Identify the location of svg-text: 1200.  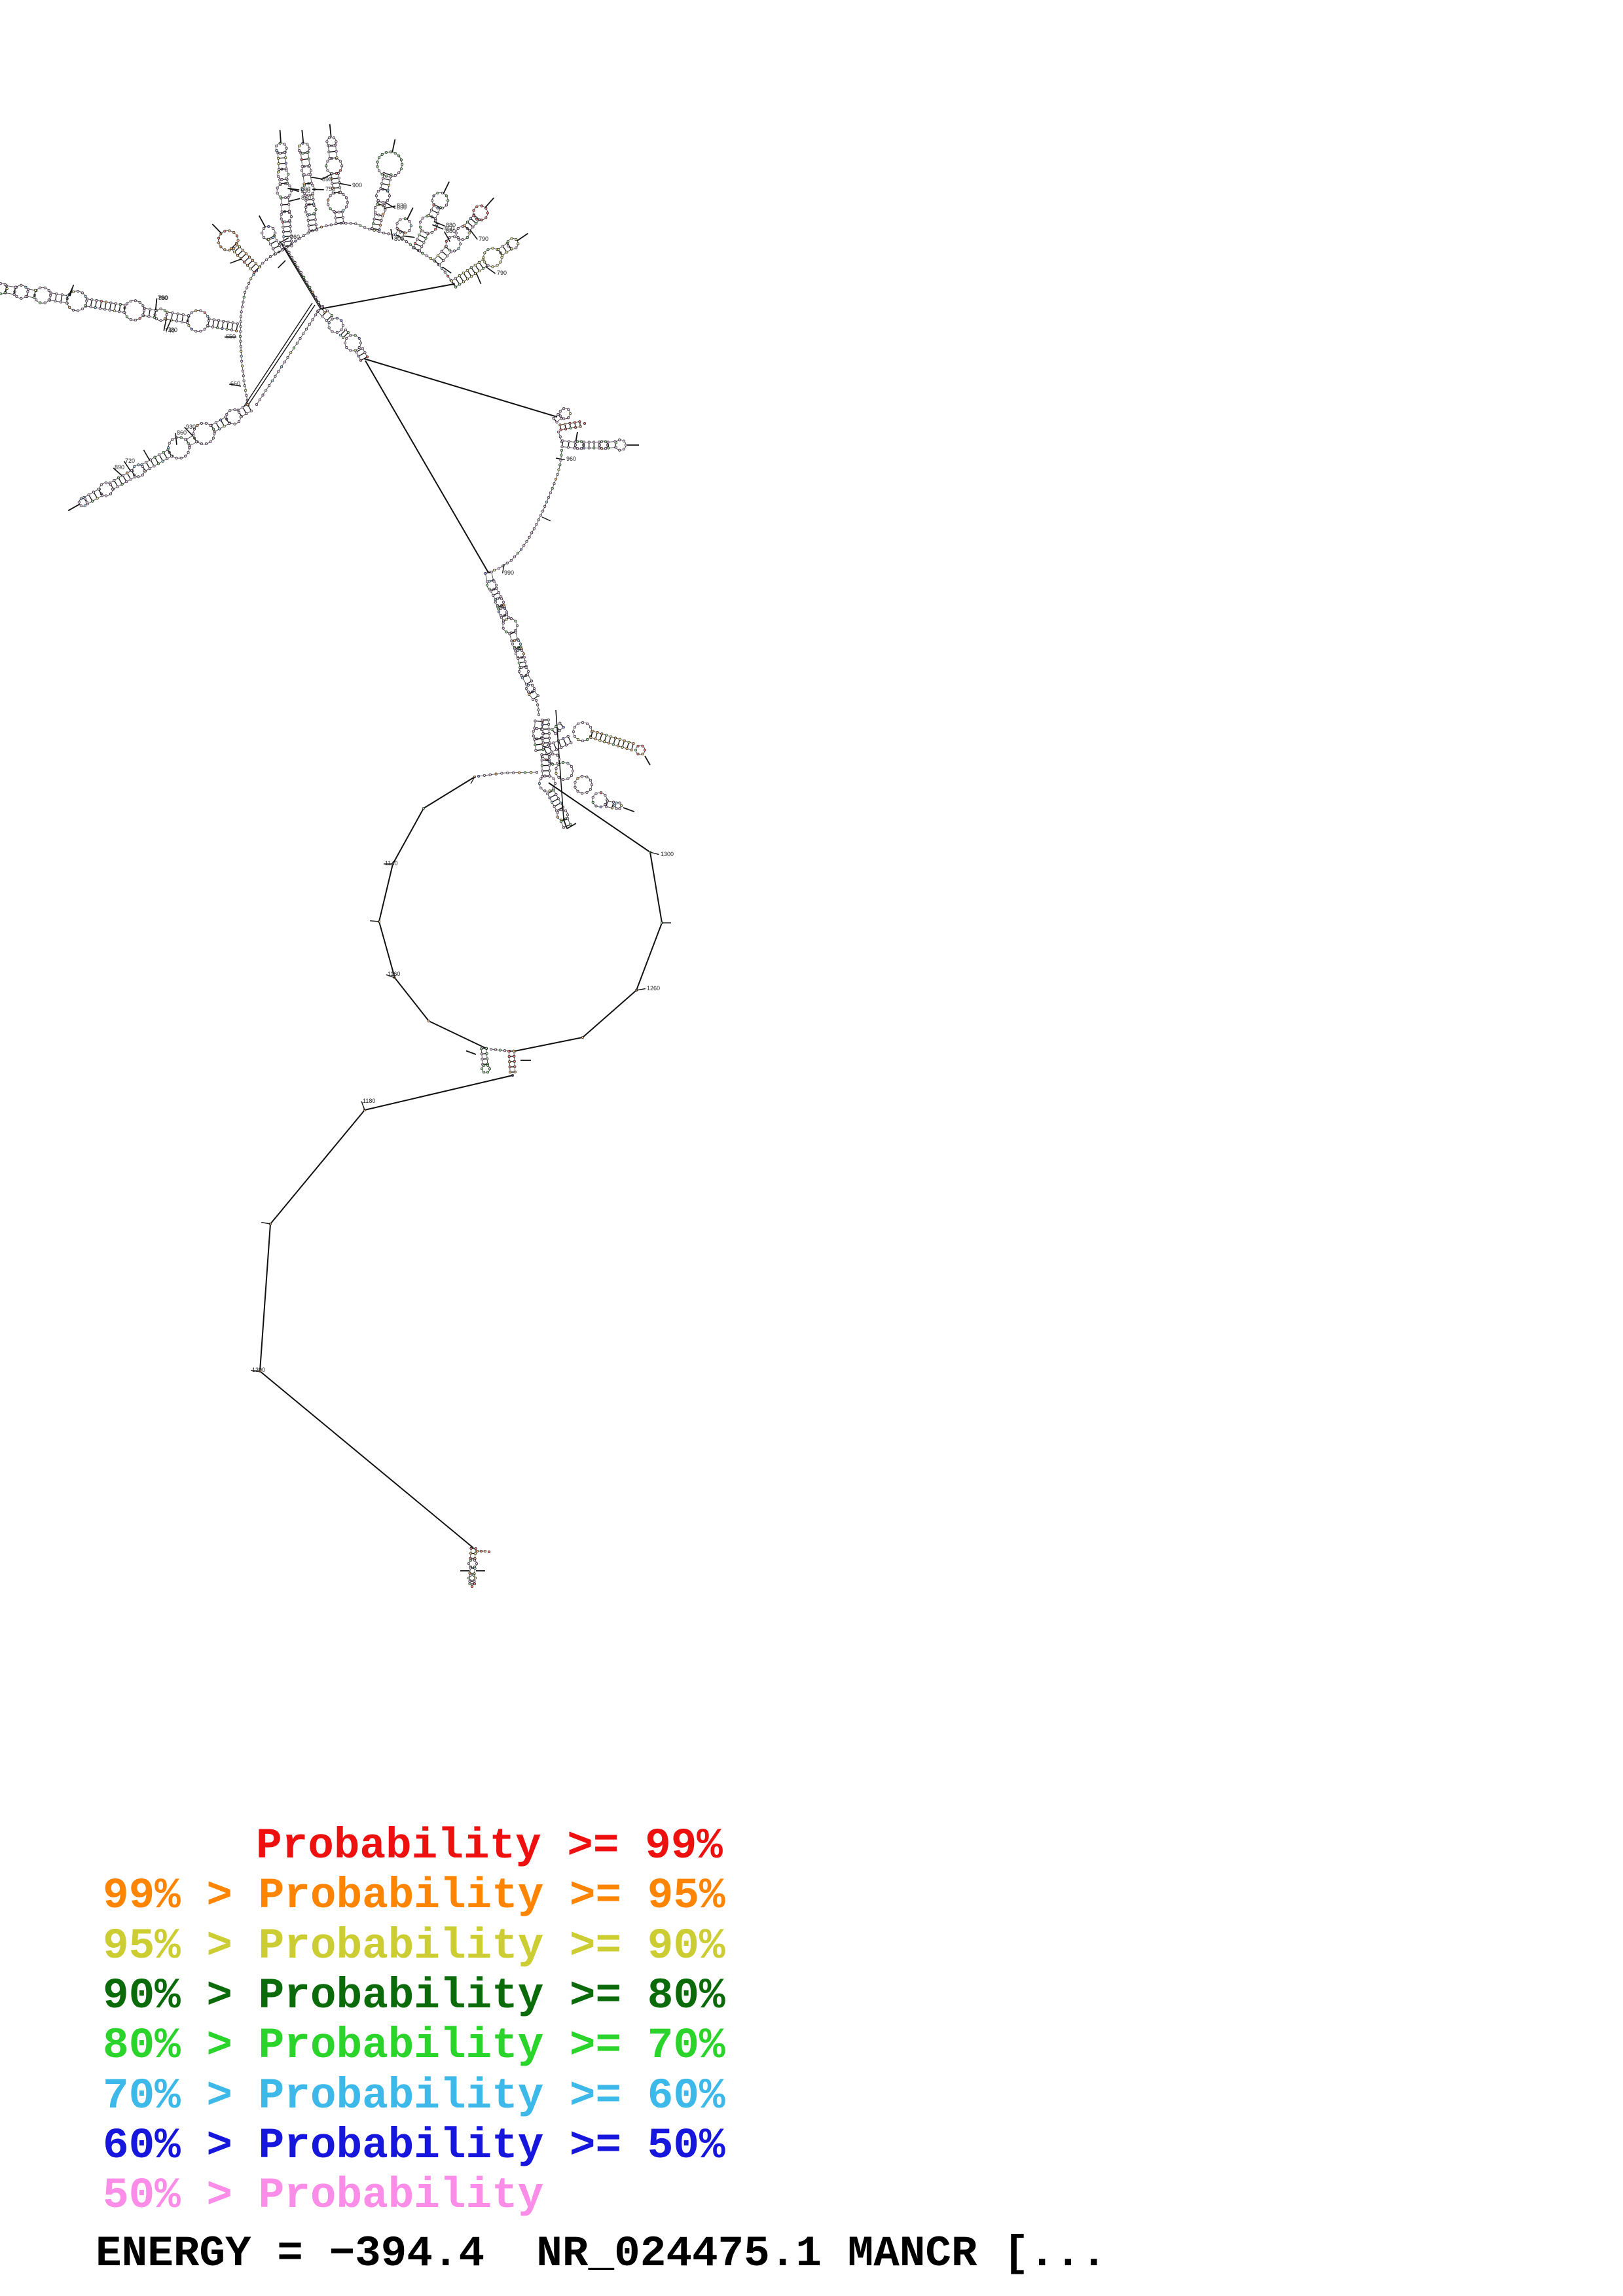
(258, 1370).